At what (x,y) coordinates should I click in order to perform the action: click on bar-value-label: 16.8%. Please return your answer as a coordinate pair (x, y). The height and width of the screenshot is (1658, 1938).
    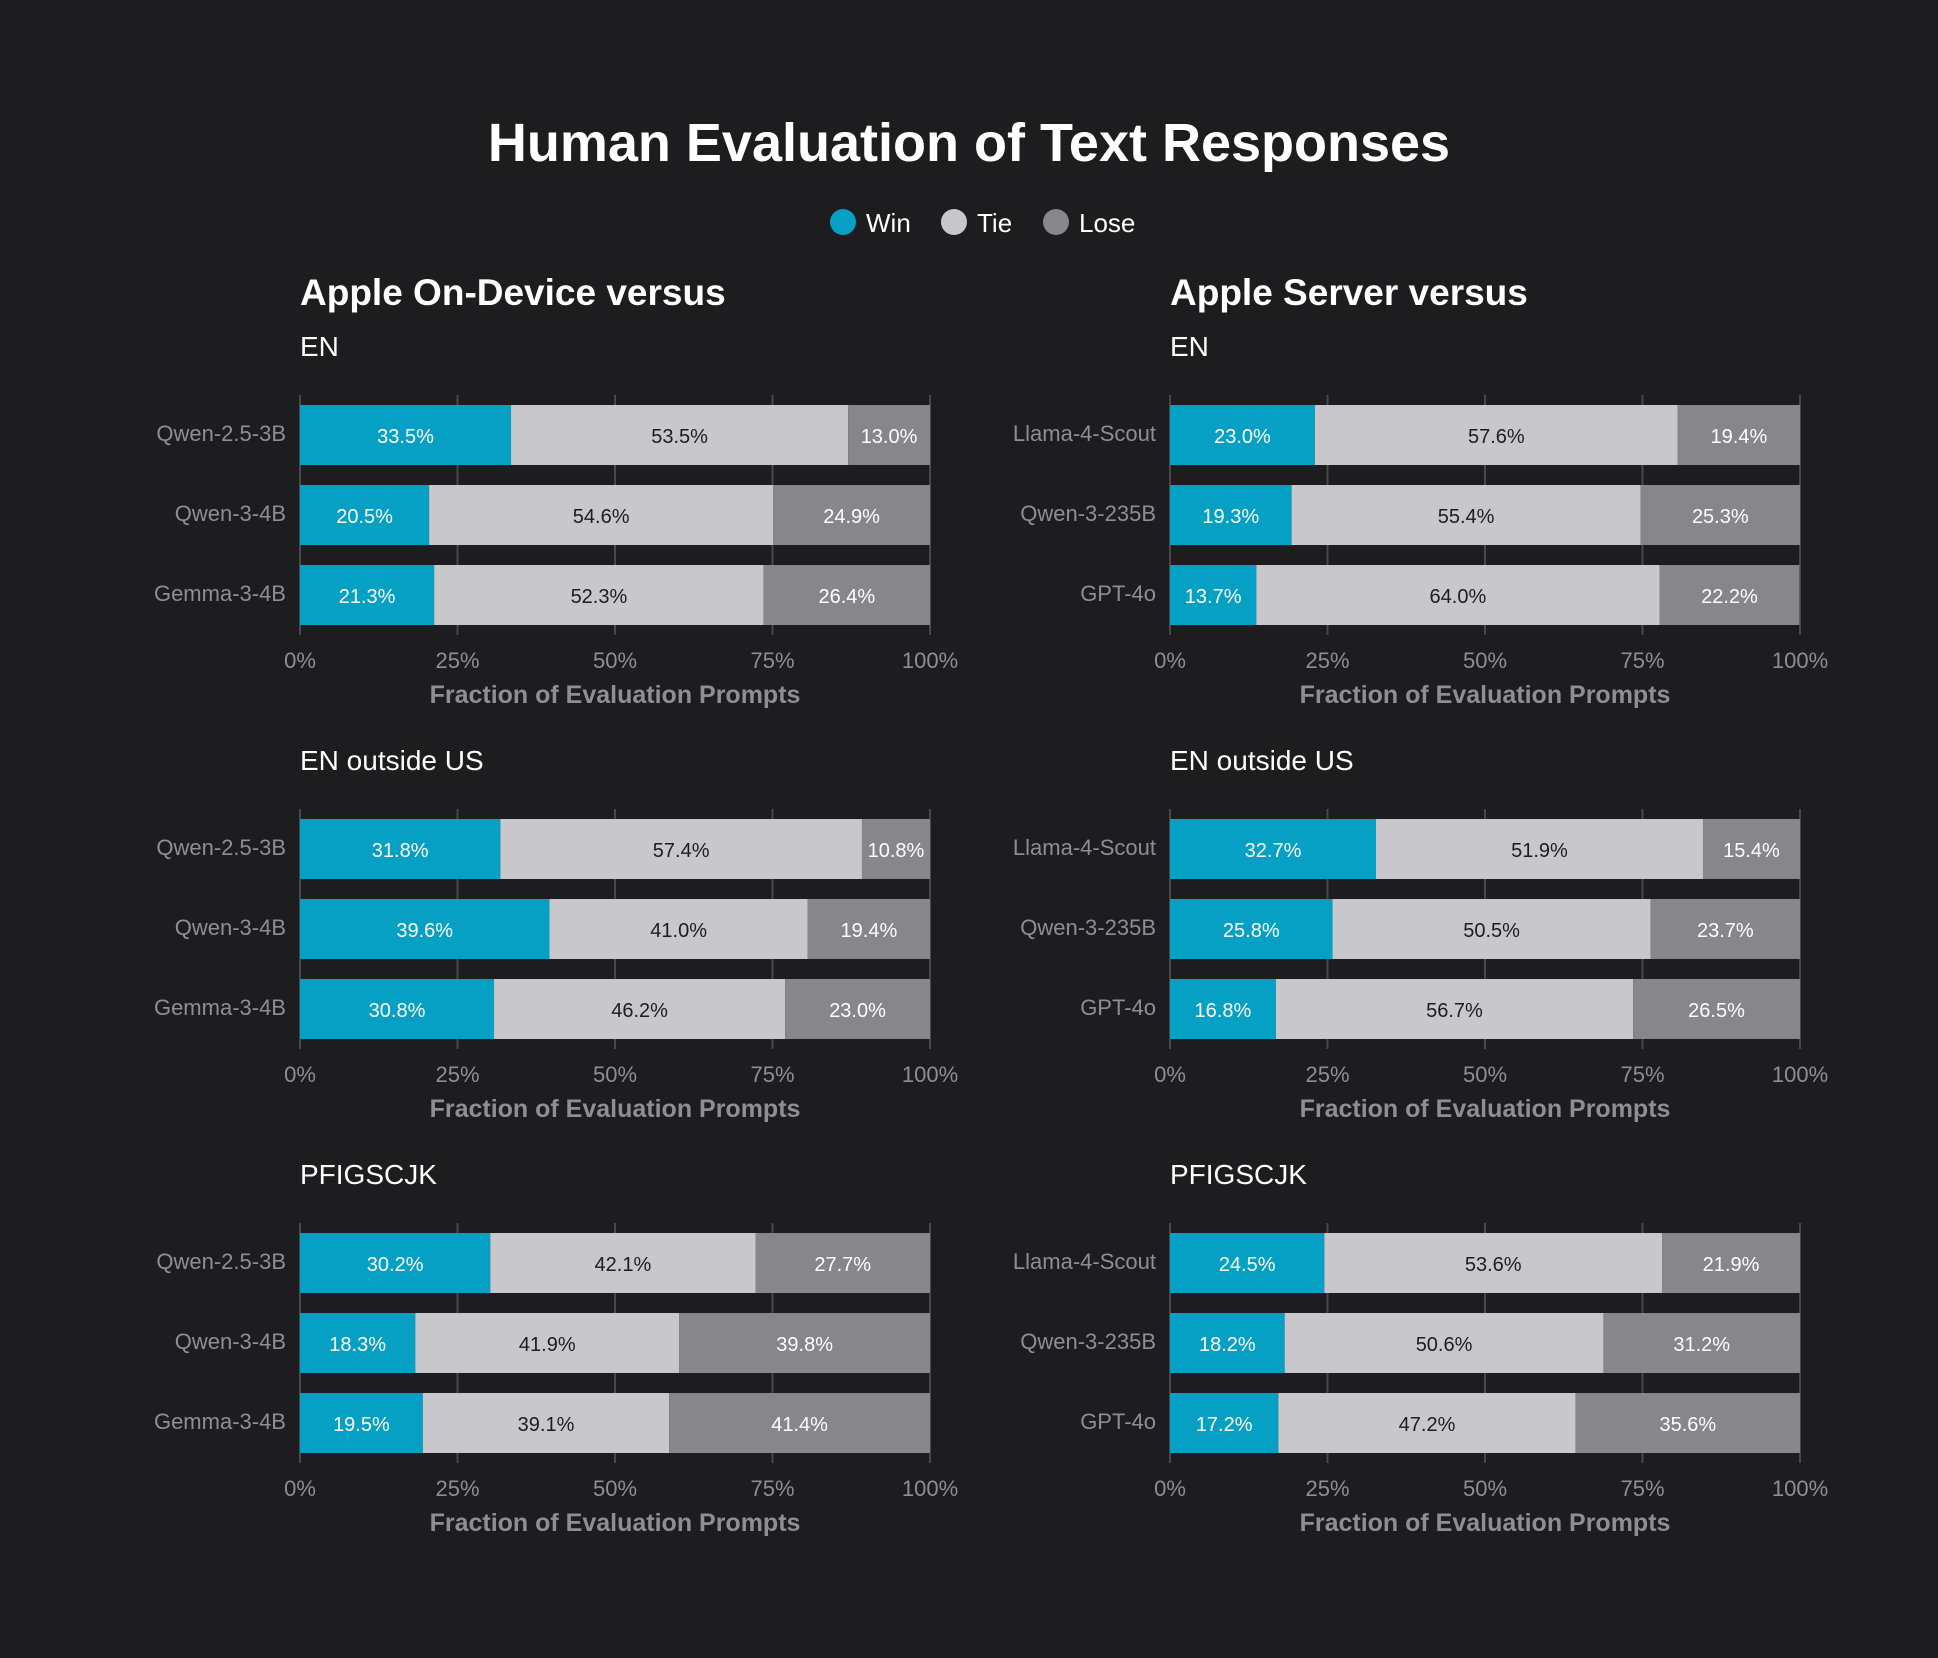
    Looking at the image, I should click on (1223, 1011).